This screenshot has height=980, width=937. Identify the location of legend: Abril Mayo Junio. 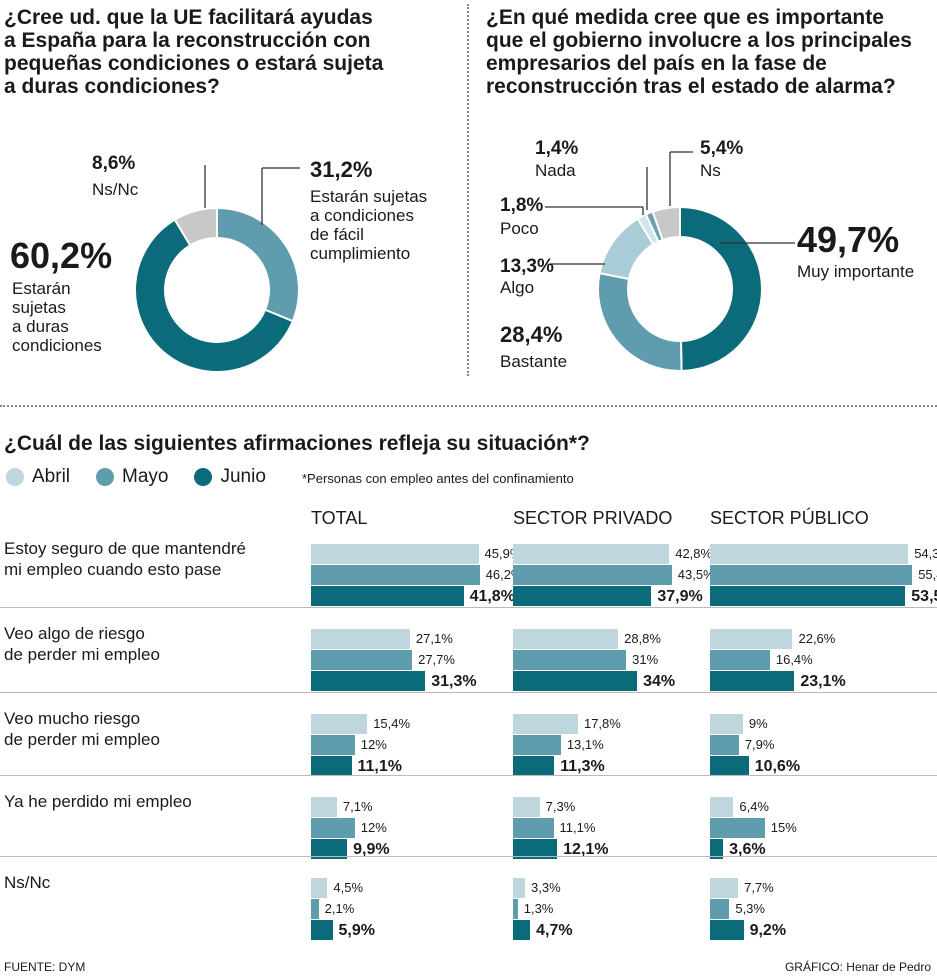
(136, 477).